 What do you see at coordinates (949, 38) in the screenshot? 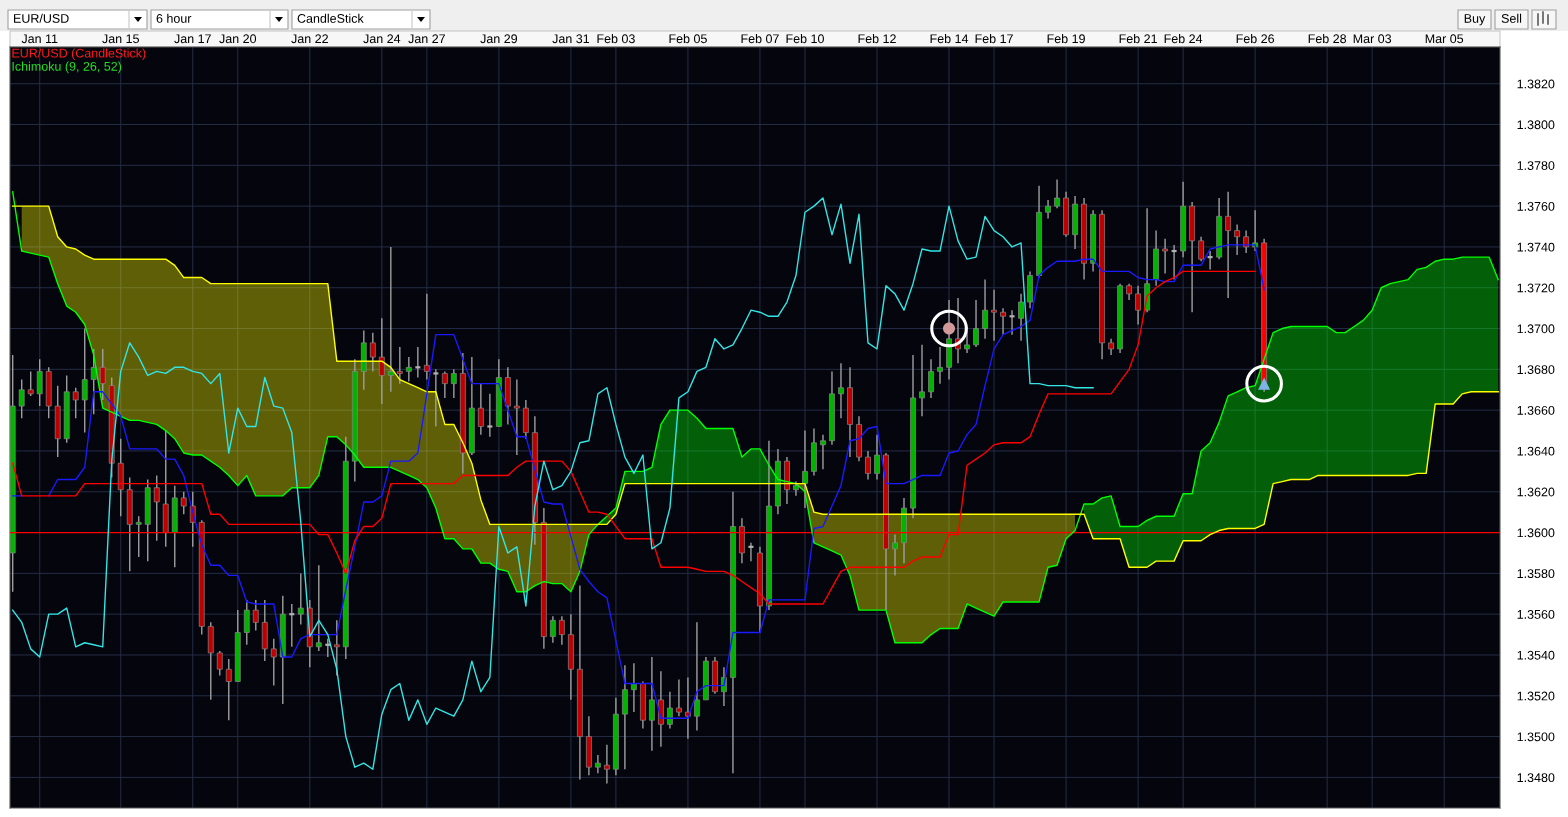
I see `x-tick-label: Feb 14` at bounding box center [949, 38].